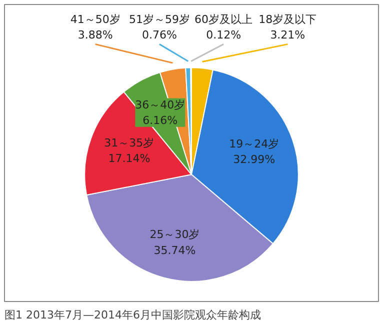  Describe the element at coordinates (160, 105) in the screenshot. I see `slice-label: 36～40岁` at that location.